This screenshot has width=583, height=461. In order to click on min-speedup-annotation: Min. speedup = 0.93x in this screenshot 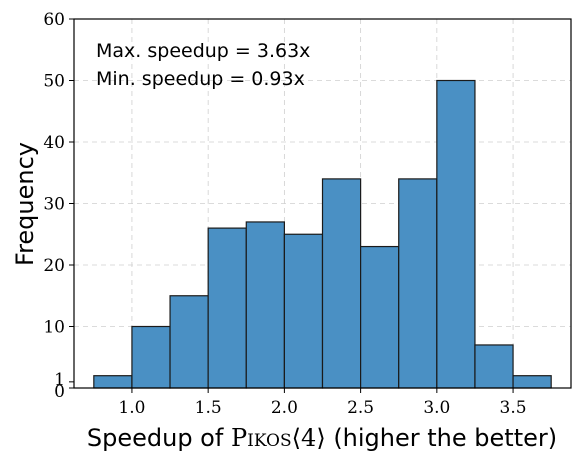, I will do `click(200, 79)`.